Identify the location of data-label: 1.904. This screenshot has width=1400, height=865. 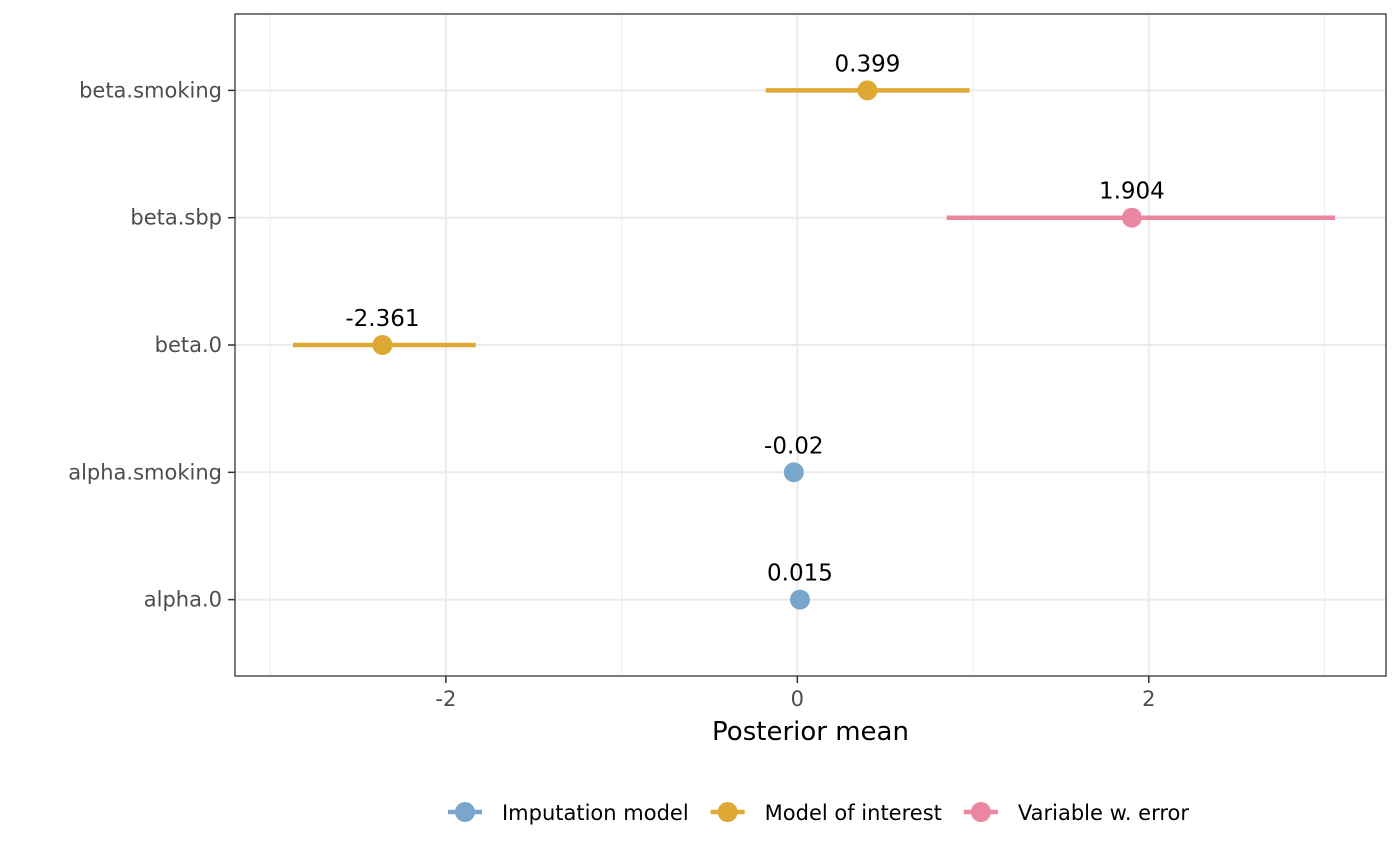
(1132, 192).